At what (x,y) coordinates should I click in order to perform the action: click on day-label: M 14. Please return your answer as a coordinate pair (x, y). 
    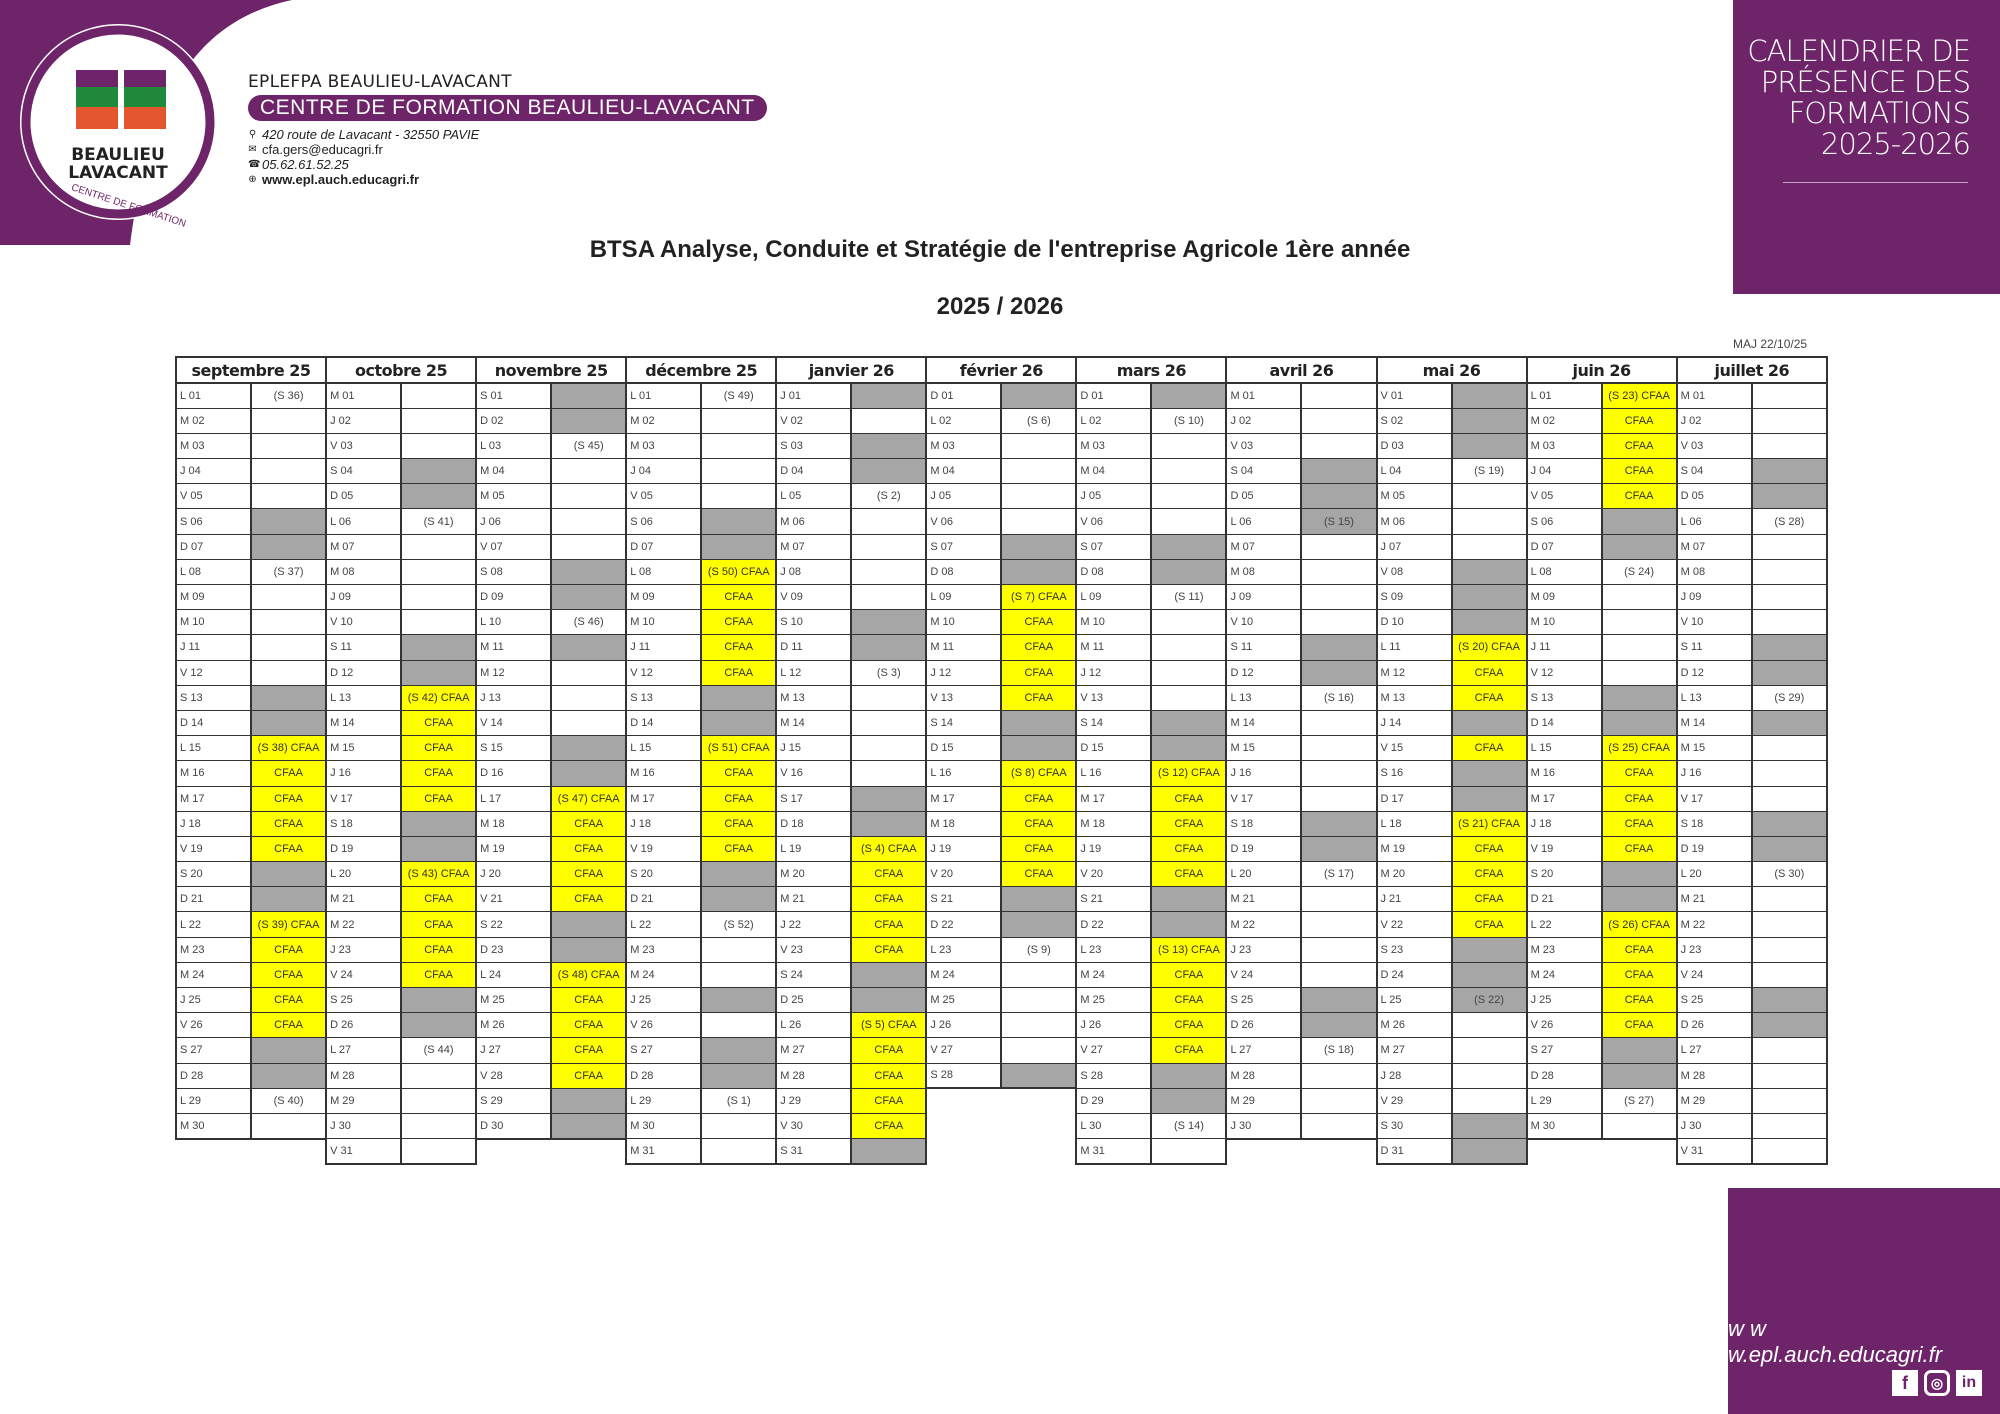
    Looking at the image, I should click on (1714, 723).